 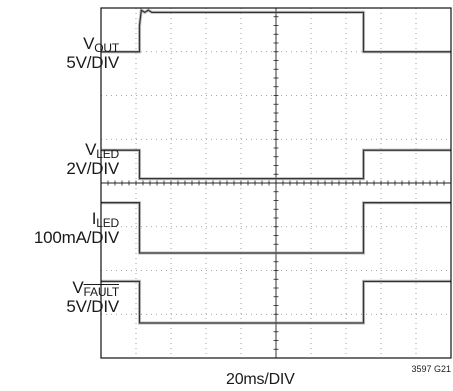 I want to click on vfault-subscript: FAULT, so click(x=101, y=292).